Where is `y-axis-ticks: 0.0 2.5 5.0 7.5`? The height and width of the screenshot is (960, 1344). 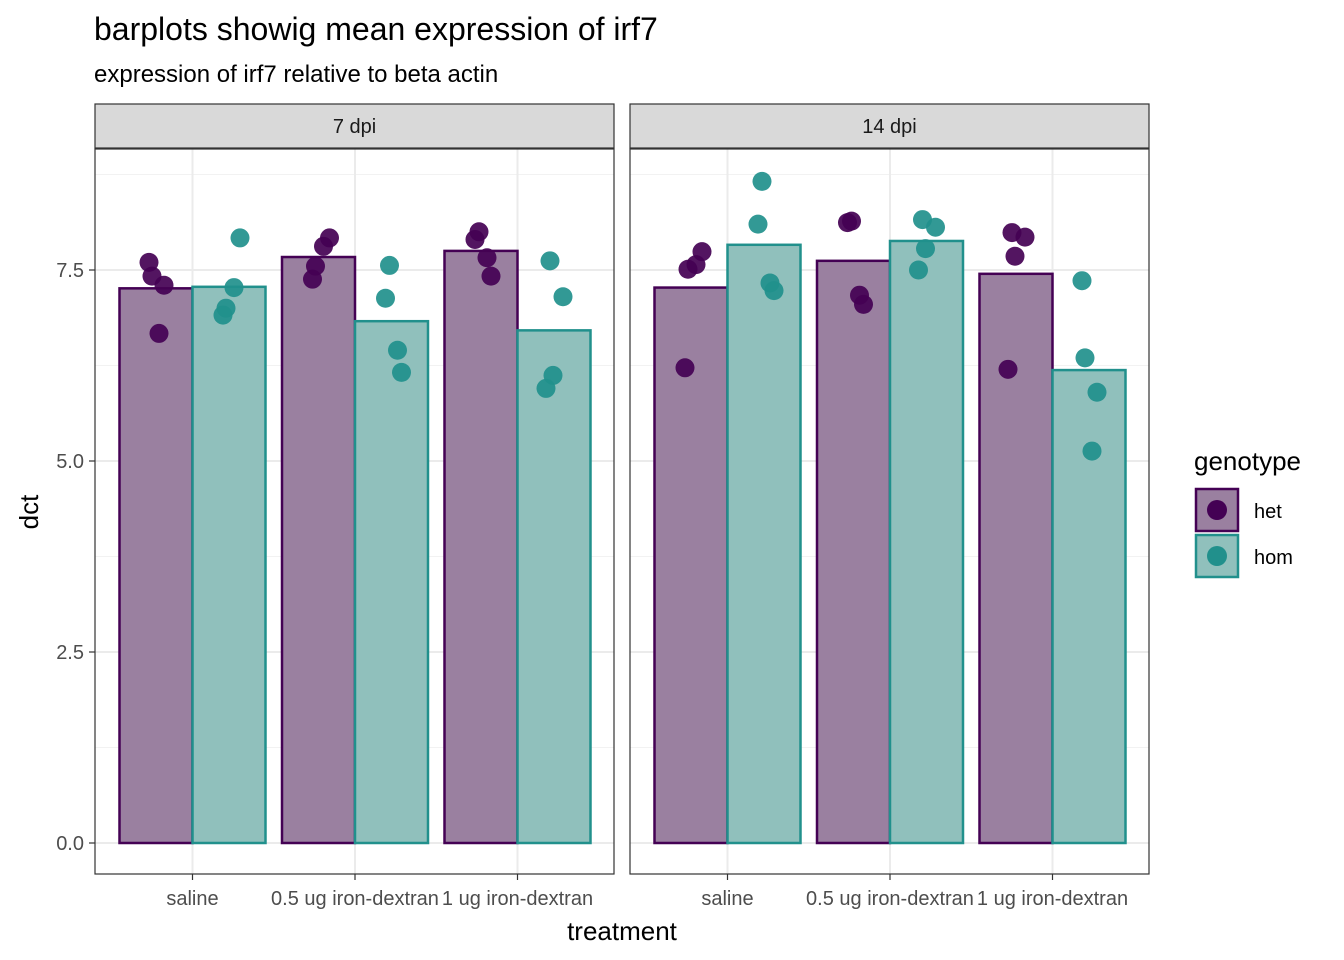 y-axis-ticks: 0.0 2.5 5.0 7.5 is located at coordinates (75, 557).